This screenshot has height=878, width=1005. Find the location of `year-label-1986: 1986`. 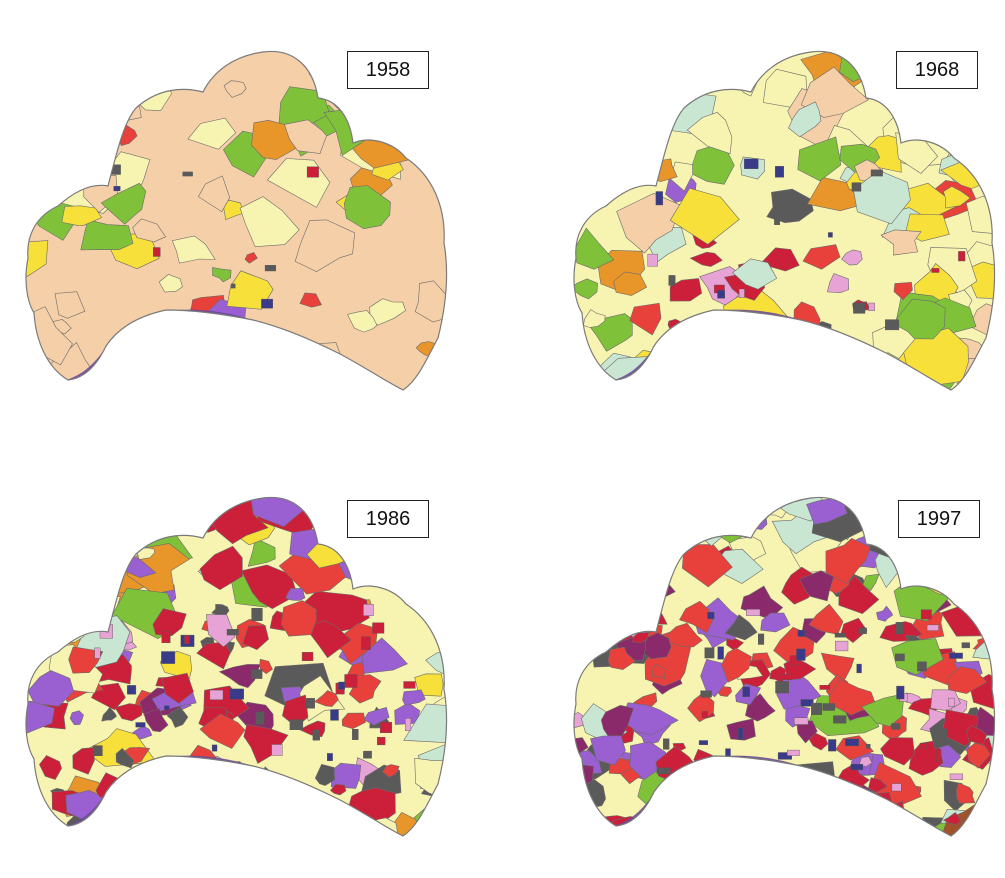

year-label-1986: 1986 is located at coordinates (388, 519).